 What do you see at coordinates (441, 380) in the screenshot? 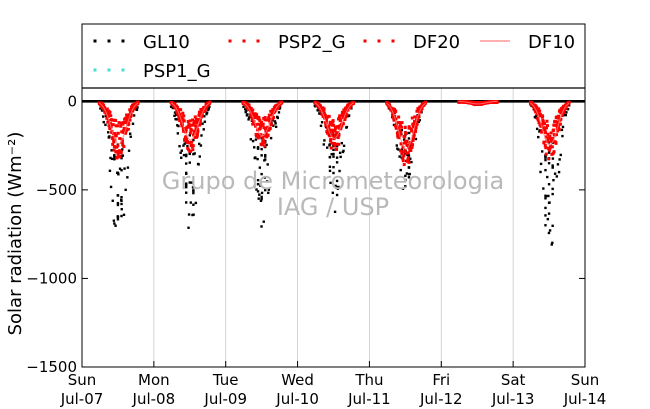
I see `x-tick-label-day: Fri` at bounding box center [441, 380].